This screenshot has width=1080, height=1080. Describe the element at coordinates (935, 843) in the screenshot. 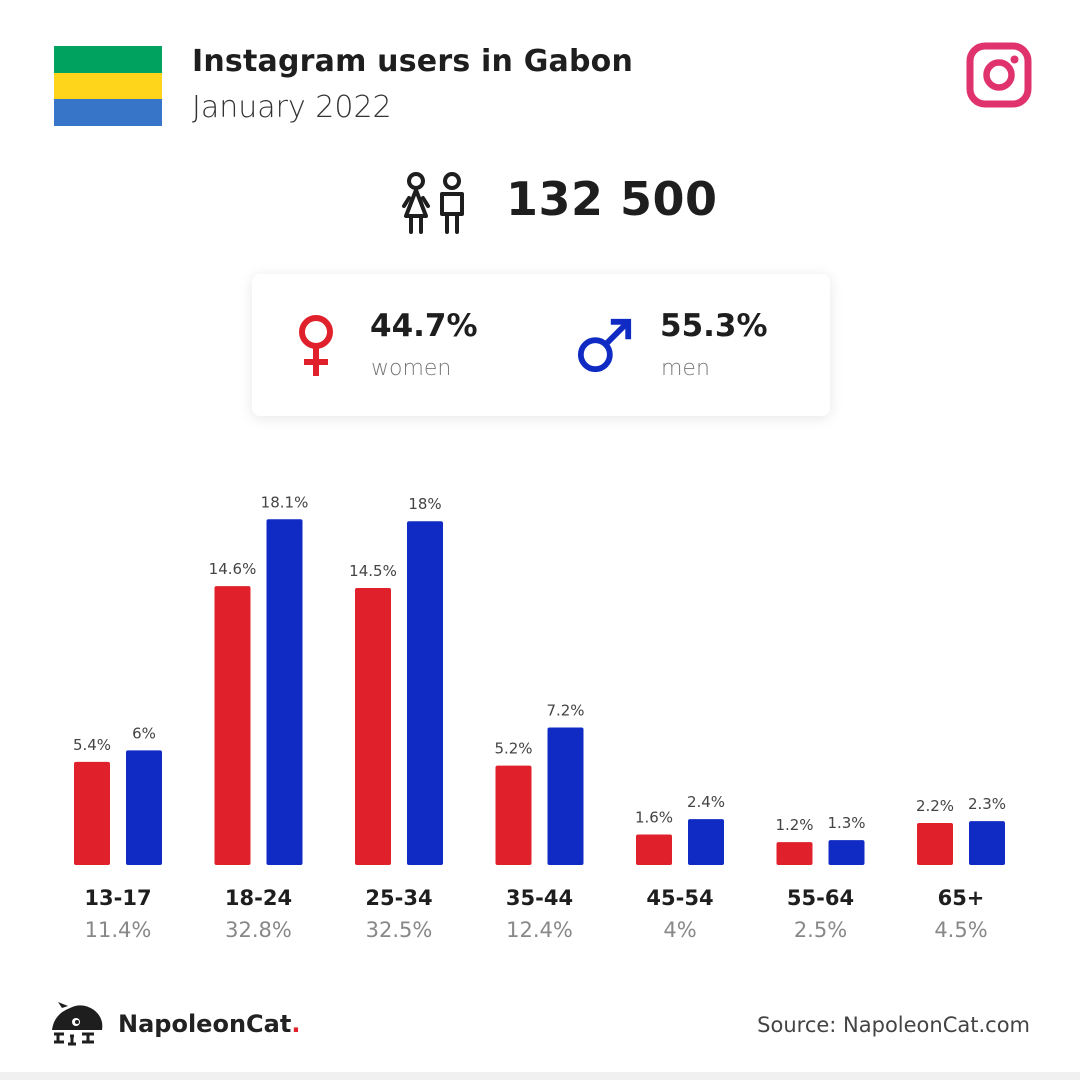

I see `bar-women-65+` at that location.